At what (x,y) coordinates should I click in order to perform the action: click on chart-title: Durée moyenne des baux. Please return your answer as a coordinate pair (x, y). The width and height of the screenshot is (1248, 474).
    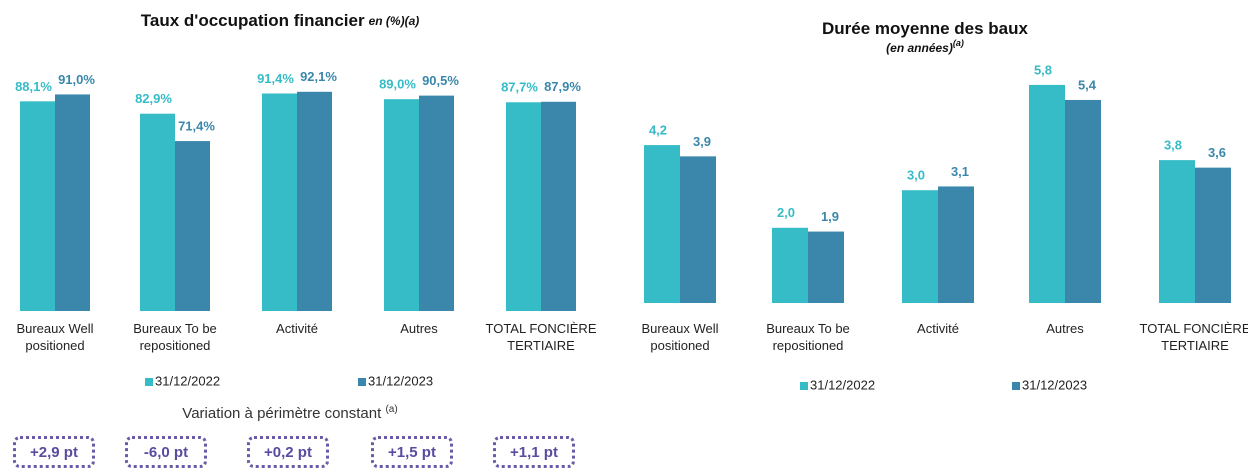
    Looking at the image, I should click on (925, 28).